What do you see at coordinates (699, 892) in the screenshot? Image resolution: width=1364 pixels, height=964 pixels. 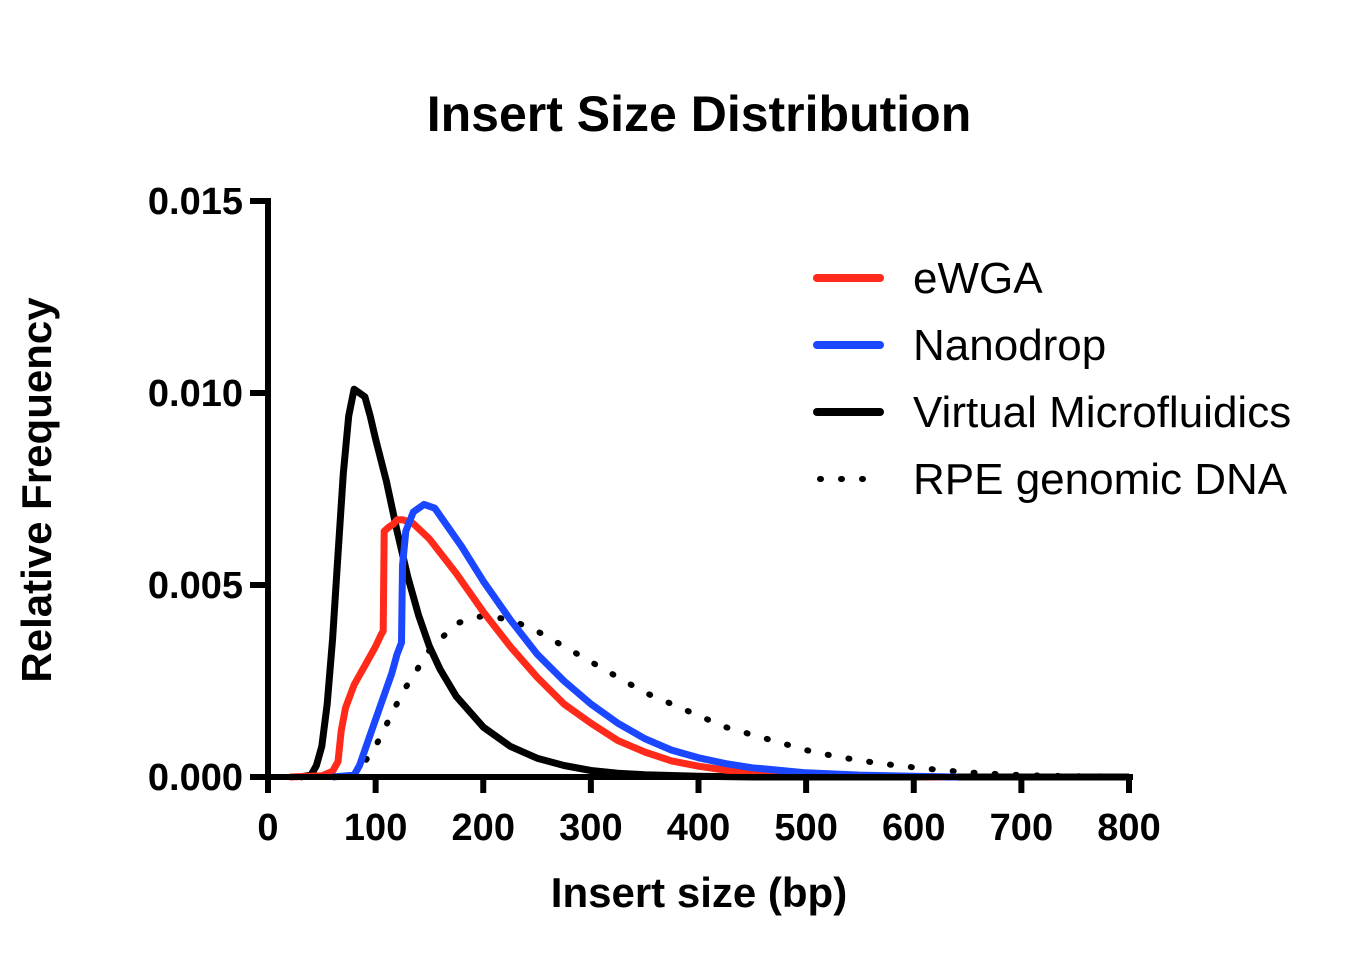 I see `x-axis-label: Insert size (bp)` at bounding box center [699, 892].